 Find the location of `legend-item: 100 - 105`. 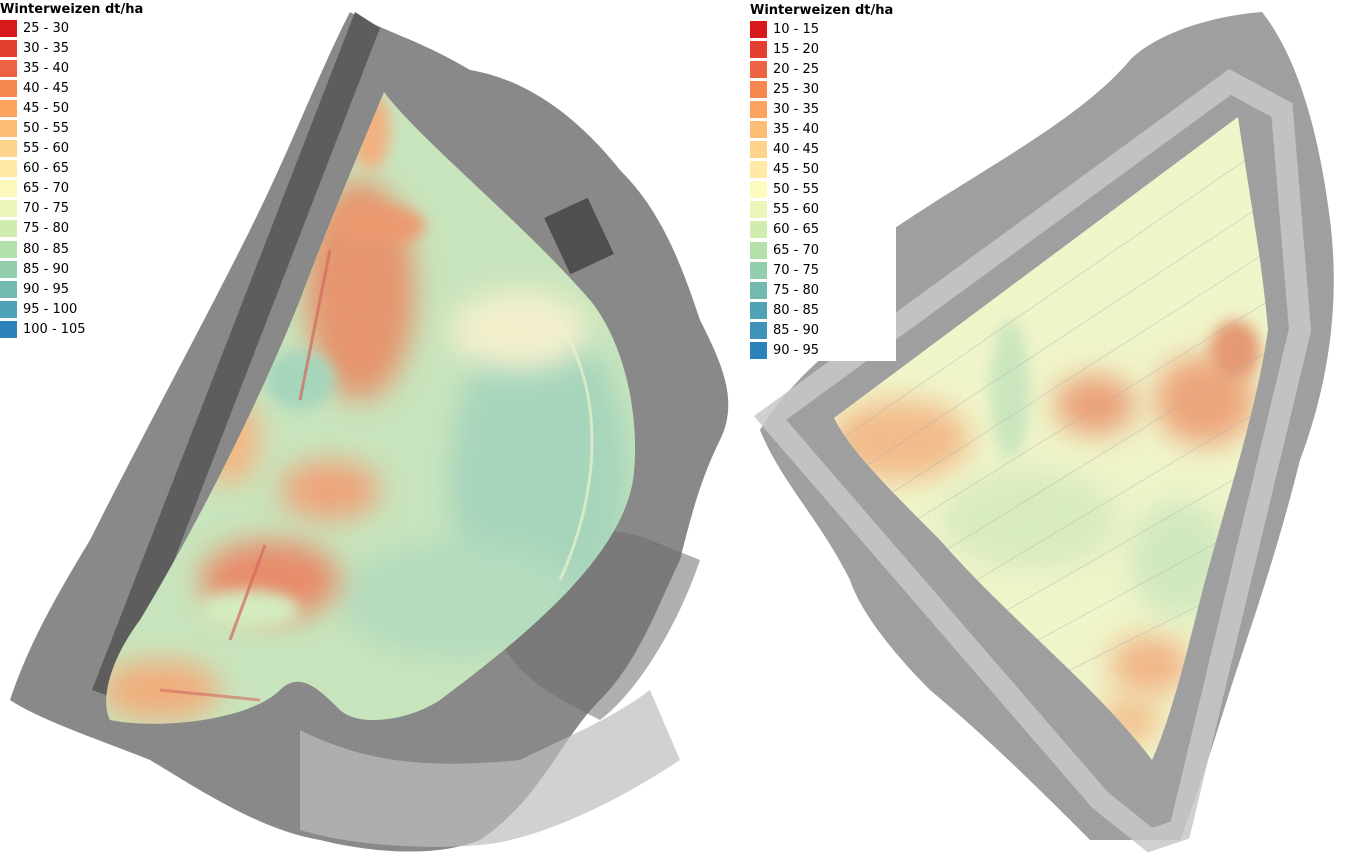

legend-item: 100 - 105 is located at coordinates (50, 329).